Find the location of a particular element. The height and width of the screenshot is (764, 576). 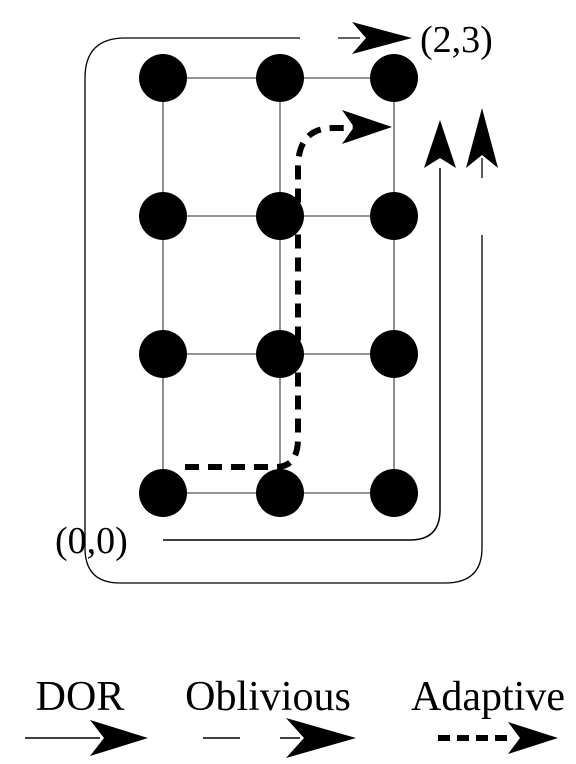

legend: DOR Oblivious Adaptive is located at coordinates (295, 716).